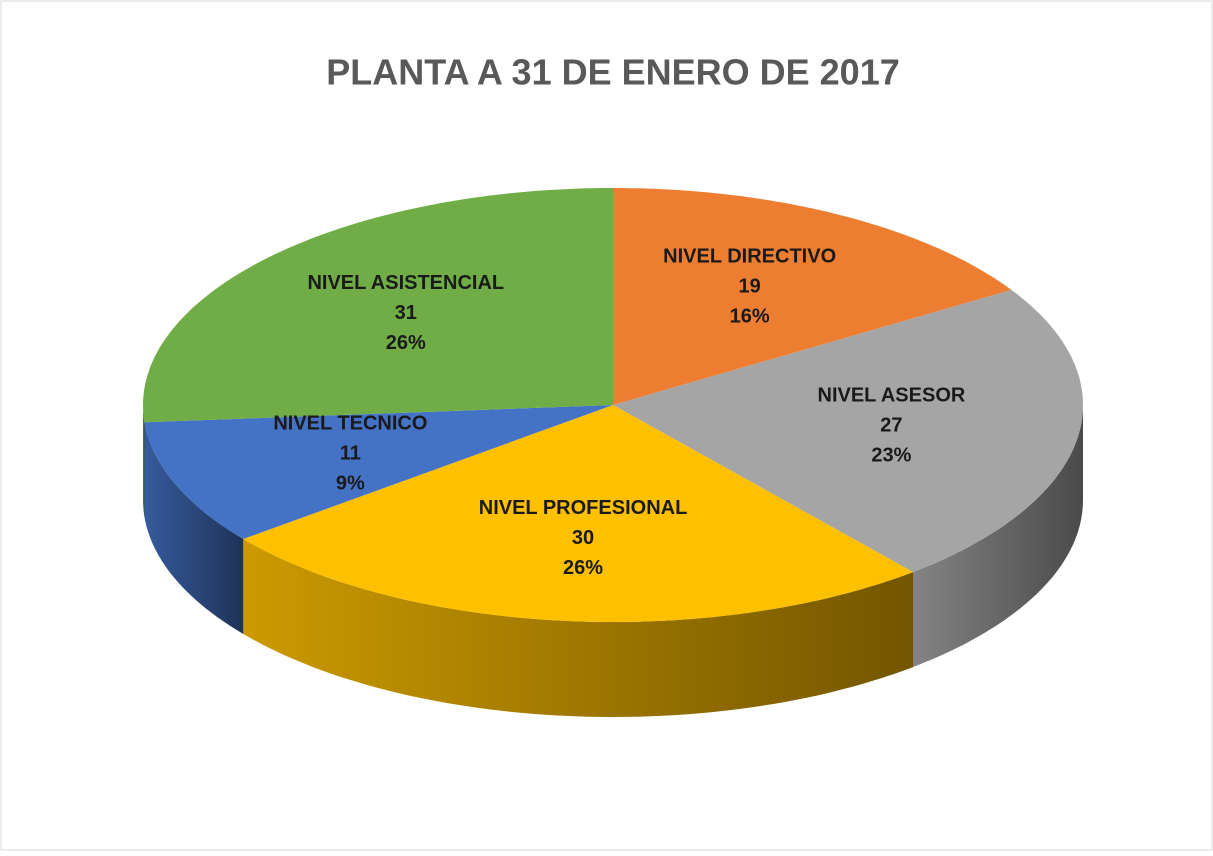 The image size is (1213, 856). I want to click on percent-label: 23%, so click(891, 456).